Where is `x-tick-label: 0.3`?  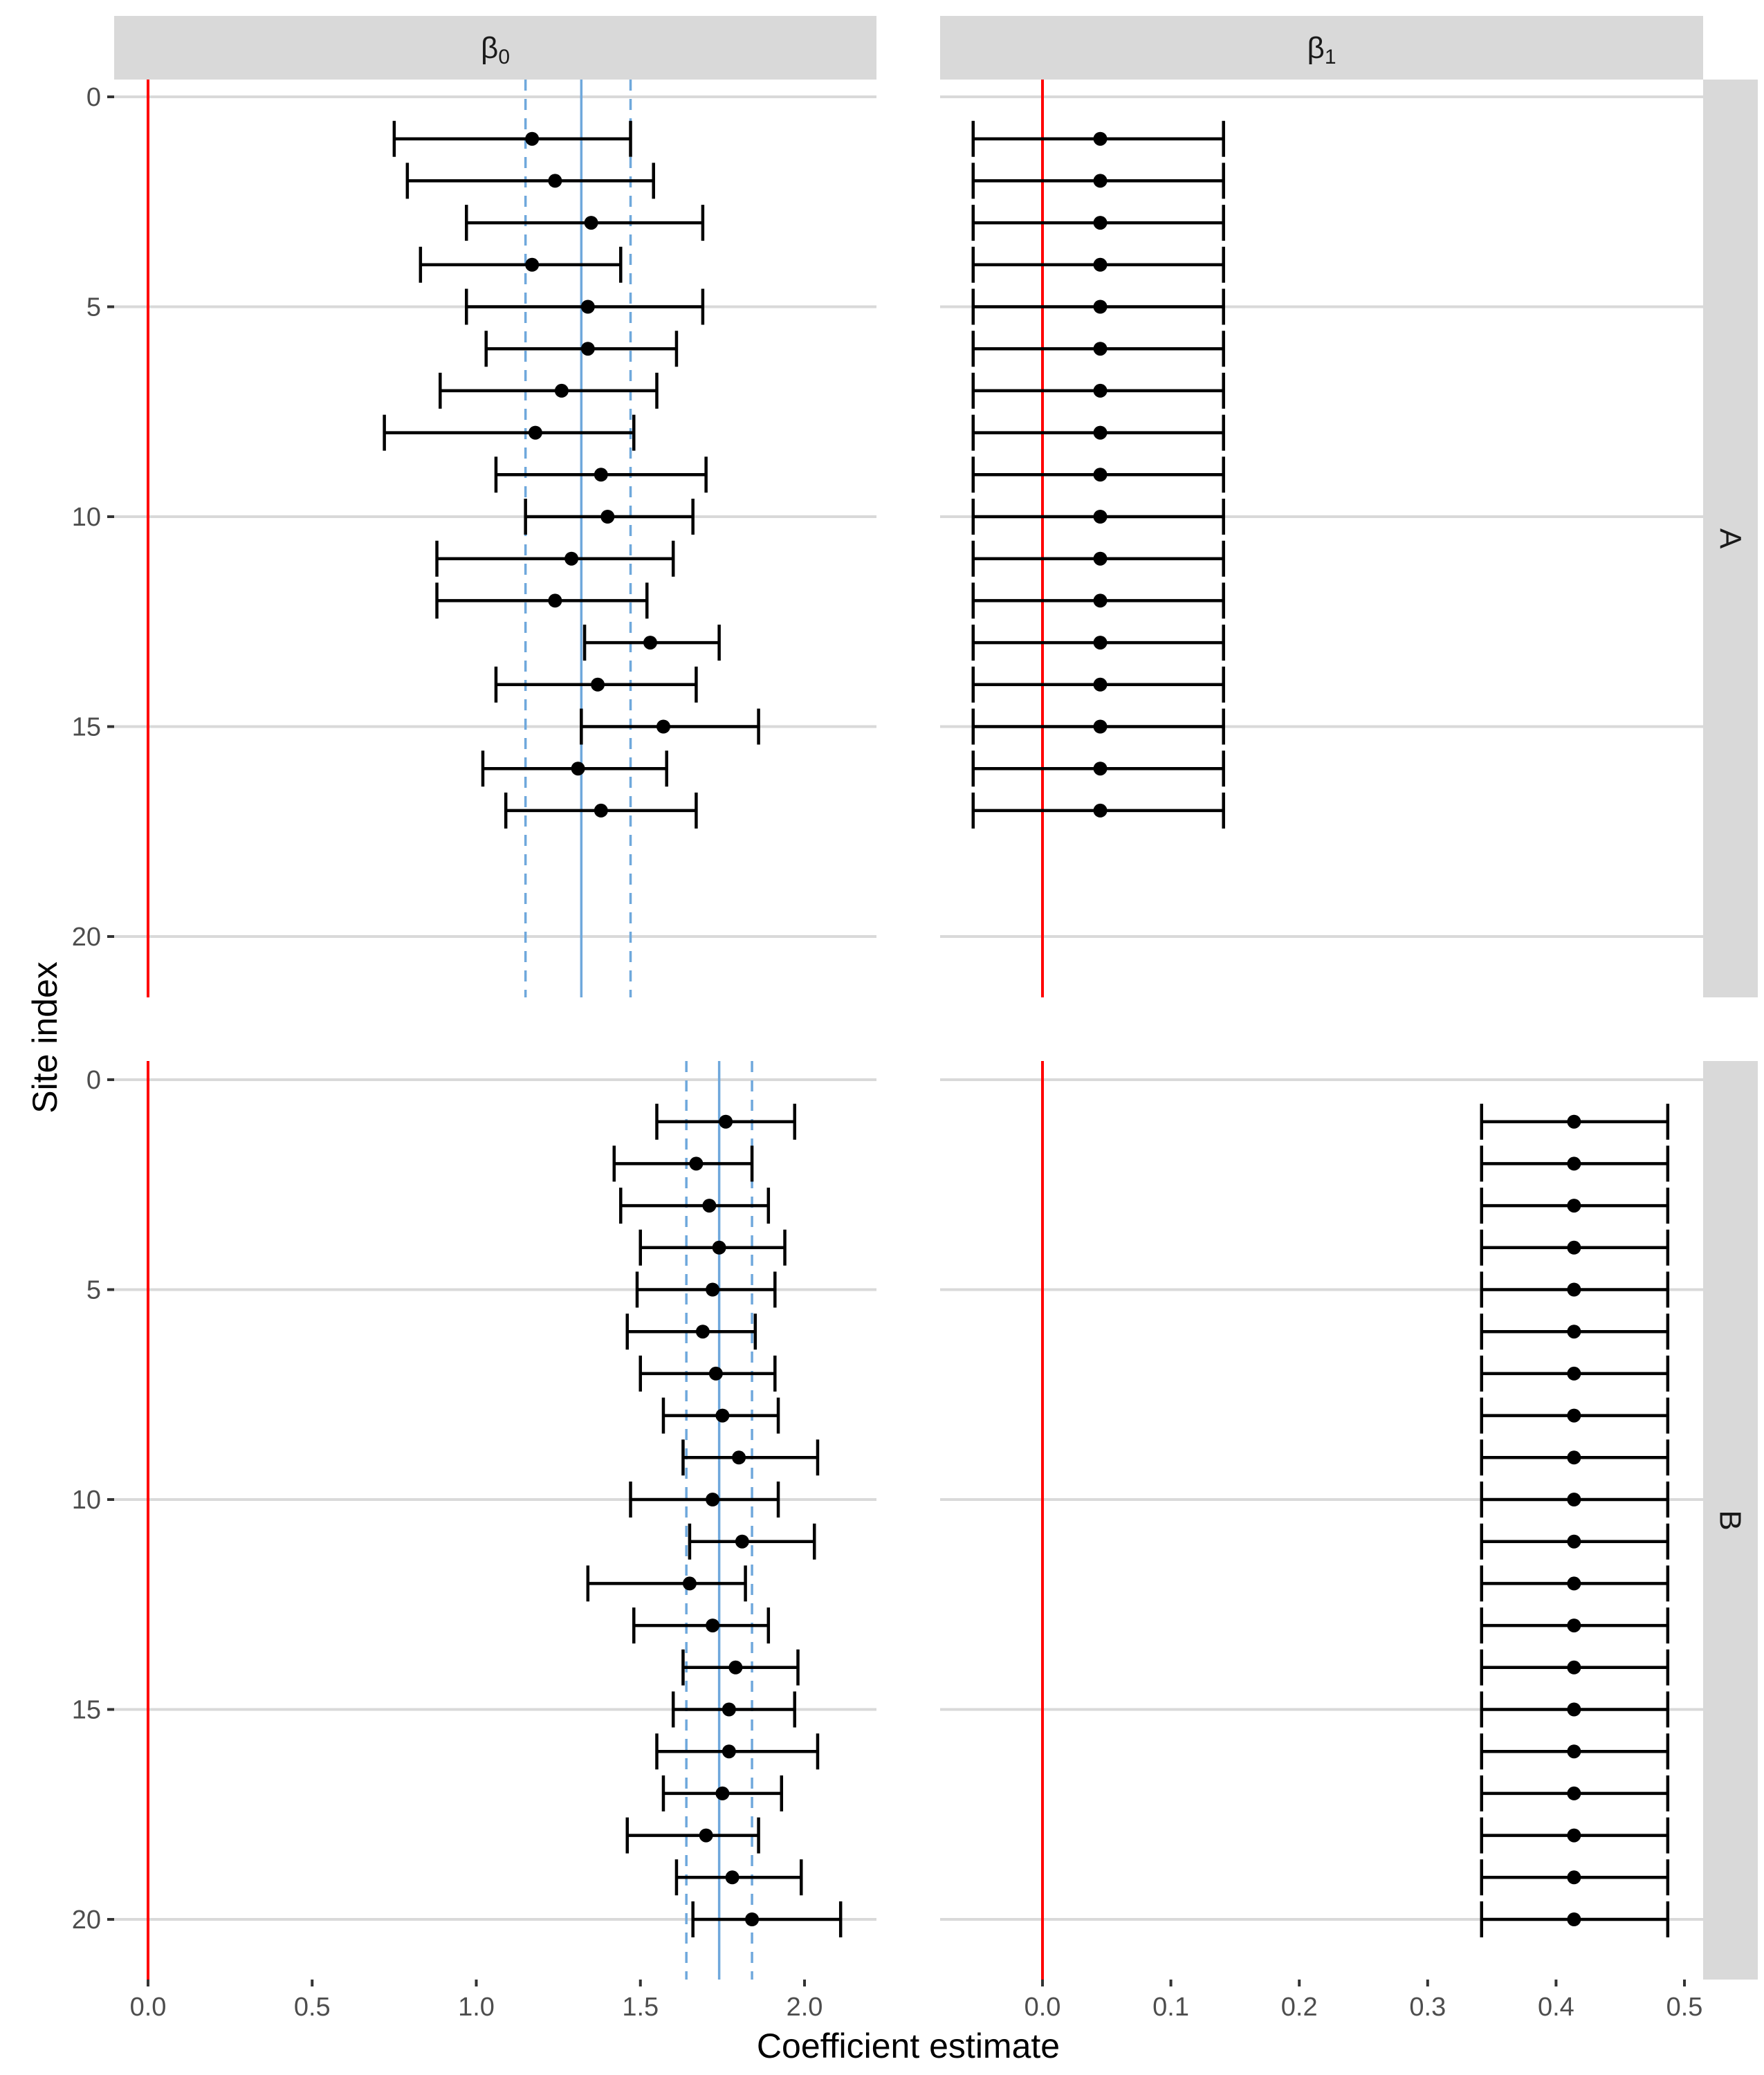
x-tick-label: 0.3 is located at coordinates (1427, 2007).